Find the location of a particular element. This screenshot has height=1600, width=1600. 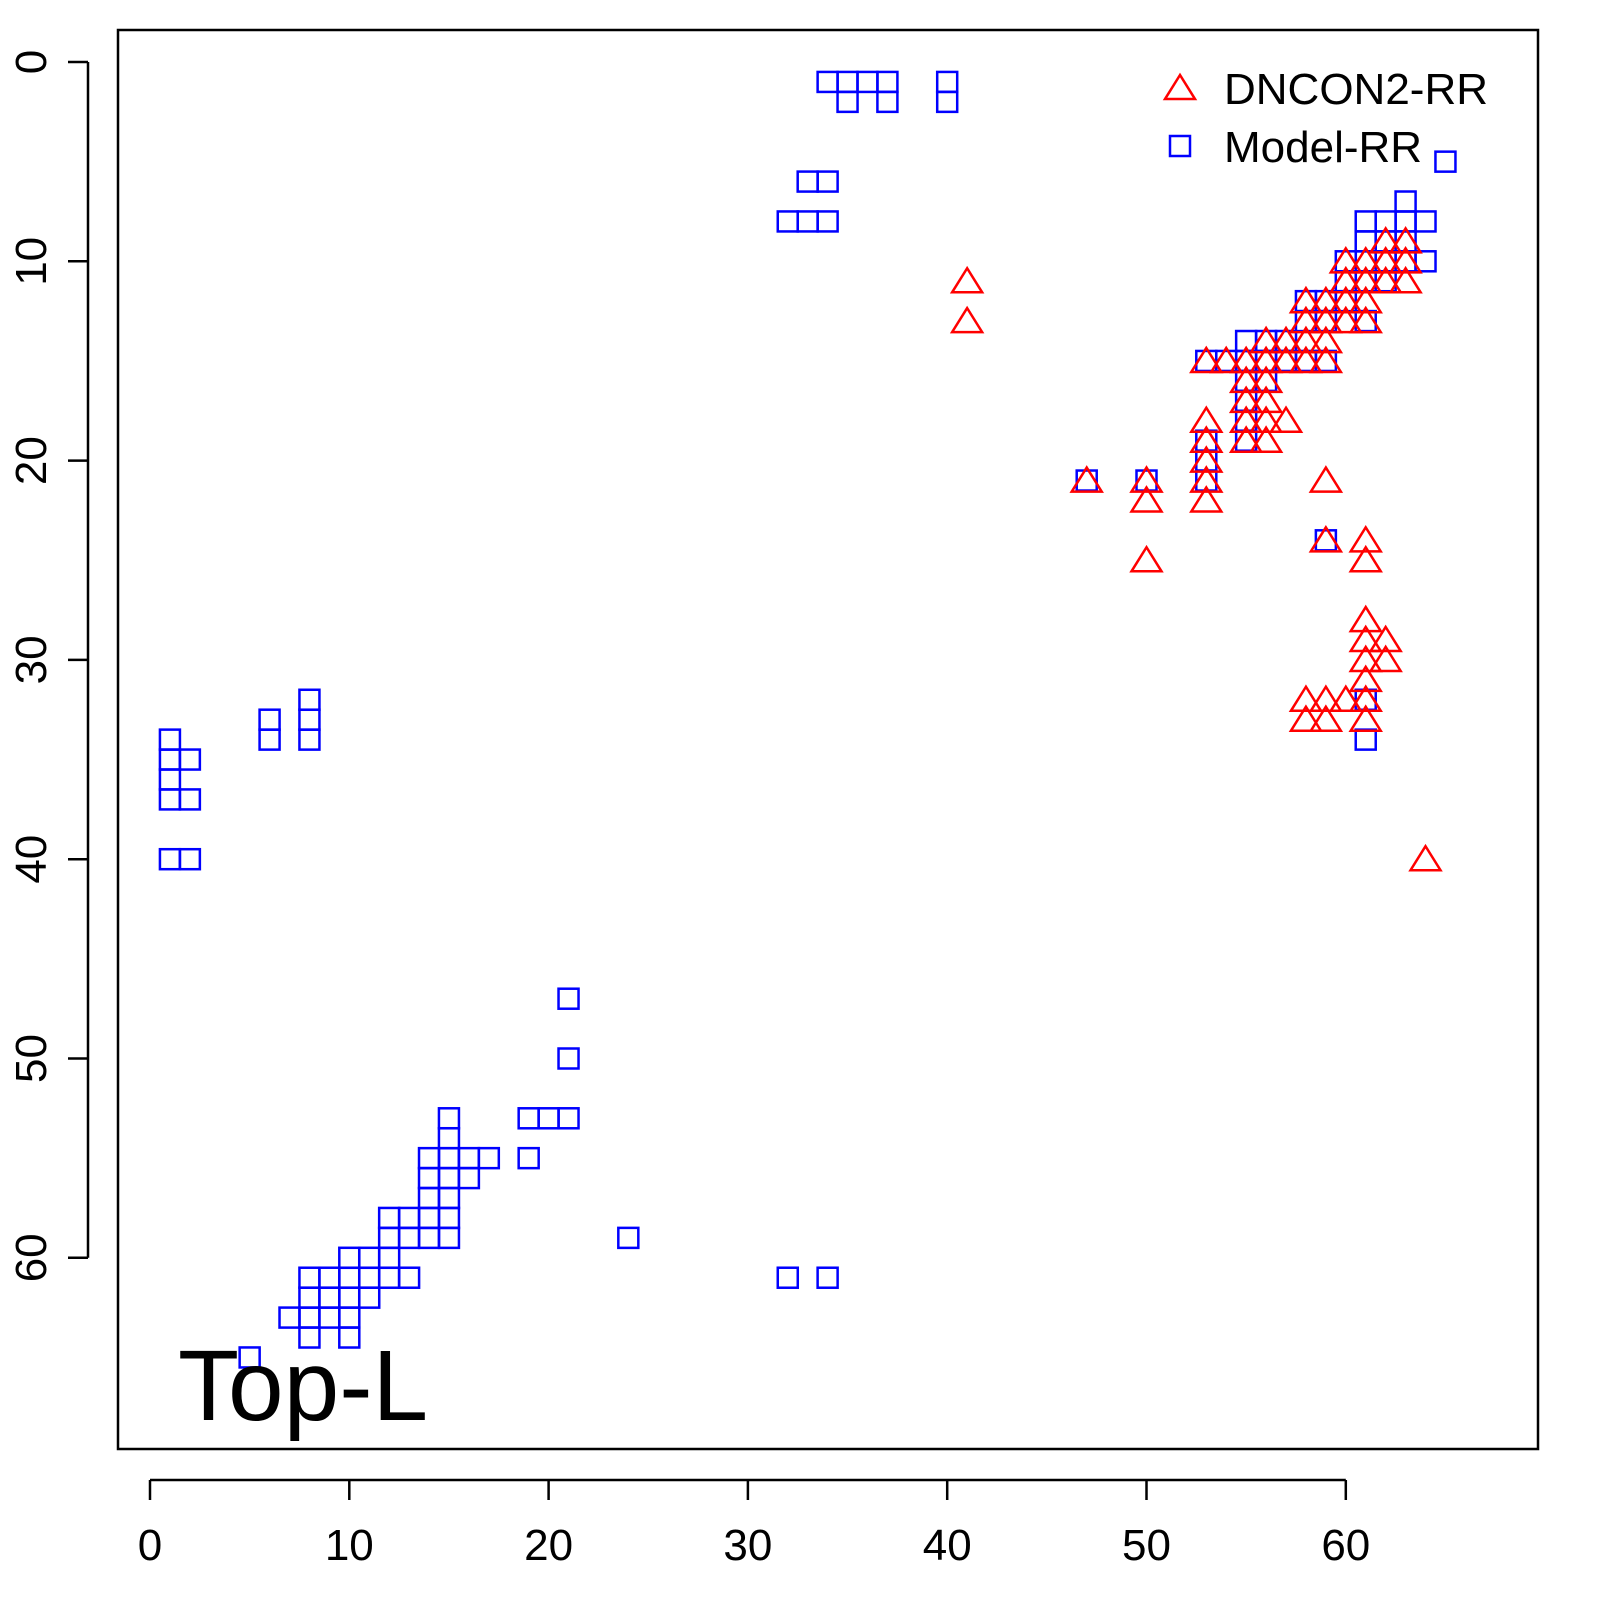

x-tick-label: 10 is located at coordinates (349, 1545).